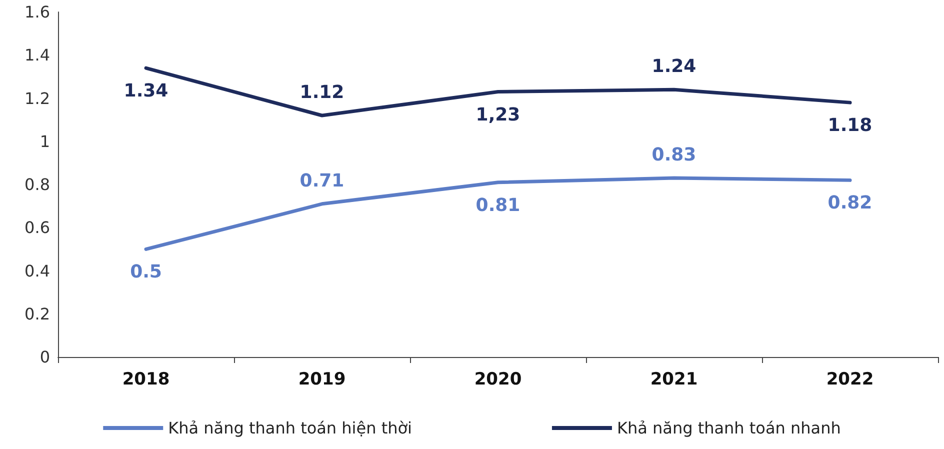  I want to click on data-label: 0.71, so click(322, 181).